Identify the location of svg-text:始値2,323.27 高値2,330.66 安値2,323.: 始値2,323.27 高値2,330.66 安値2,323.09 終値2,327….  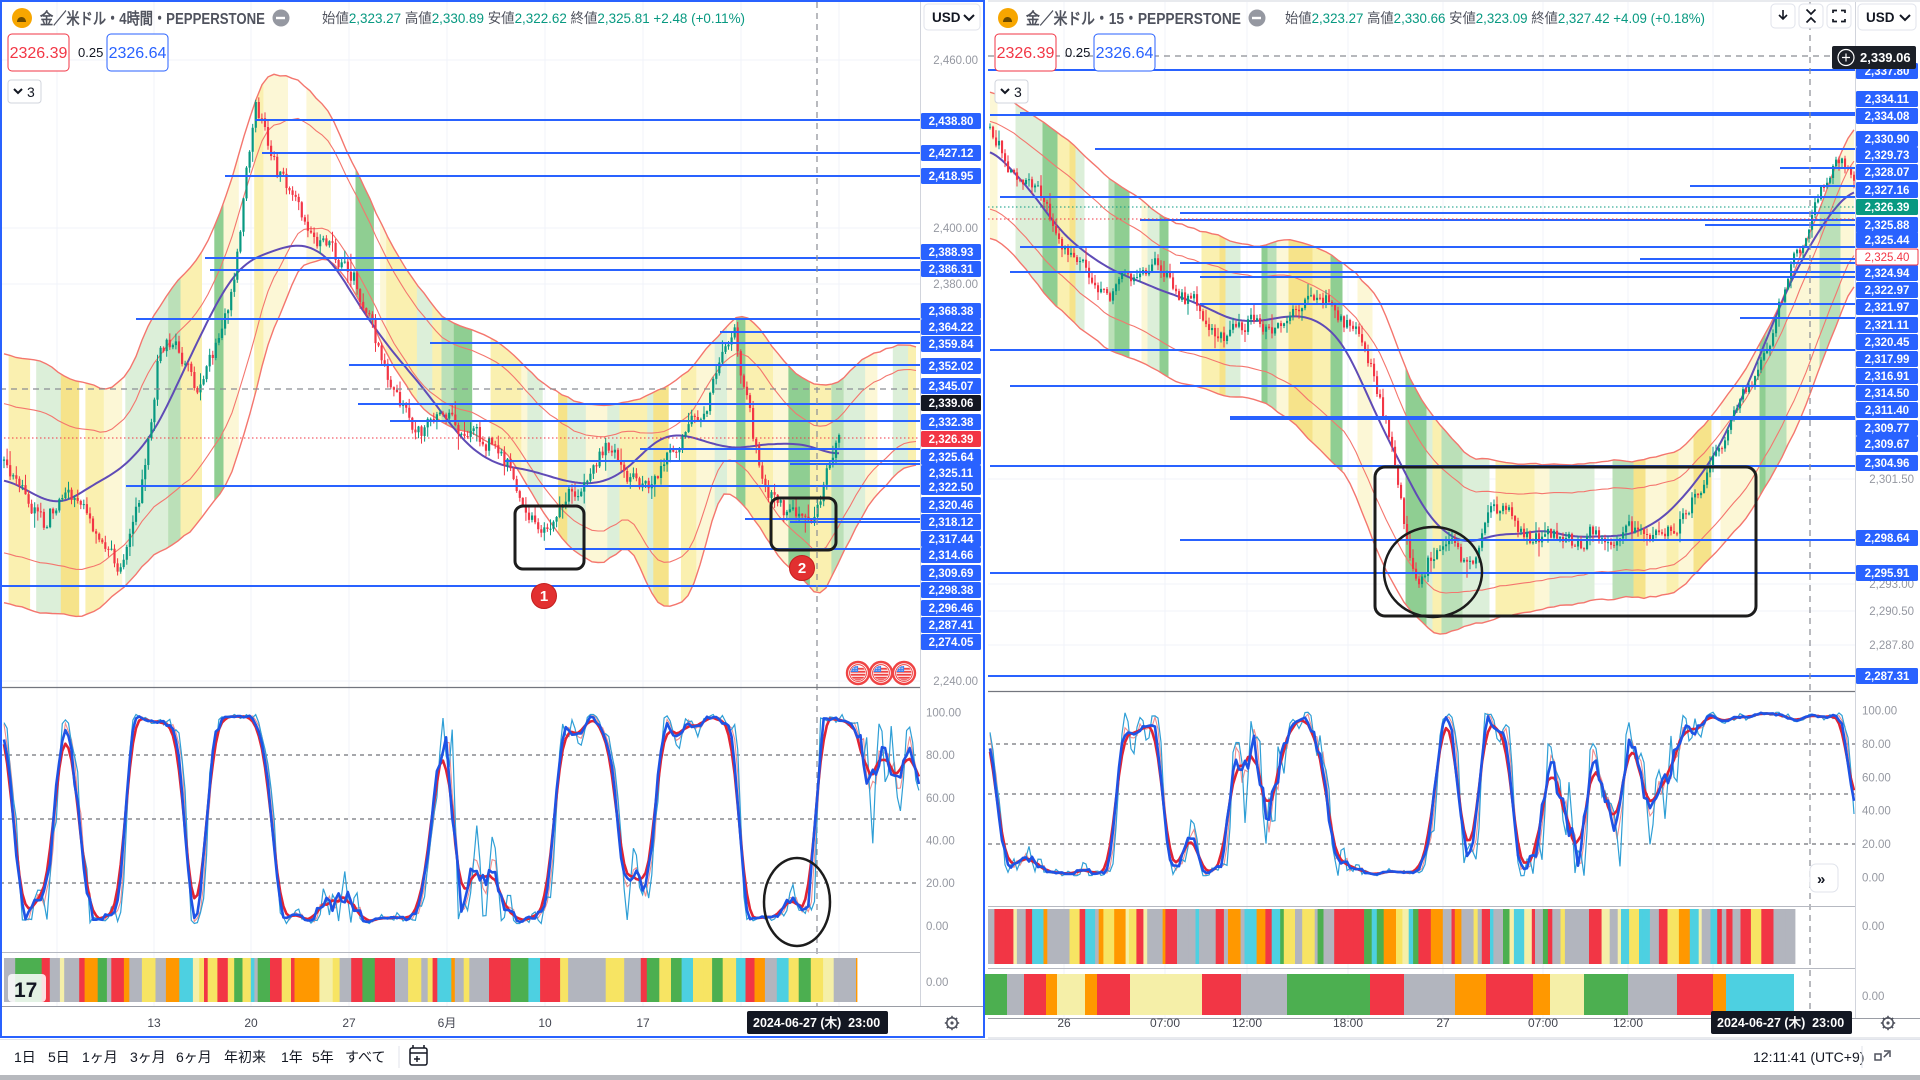
(1495, 18).